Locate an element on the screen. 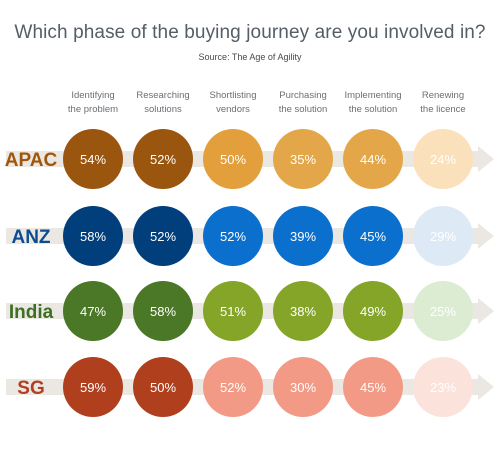  region-label: APAC is located at coordinates (31, 160).